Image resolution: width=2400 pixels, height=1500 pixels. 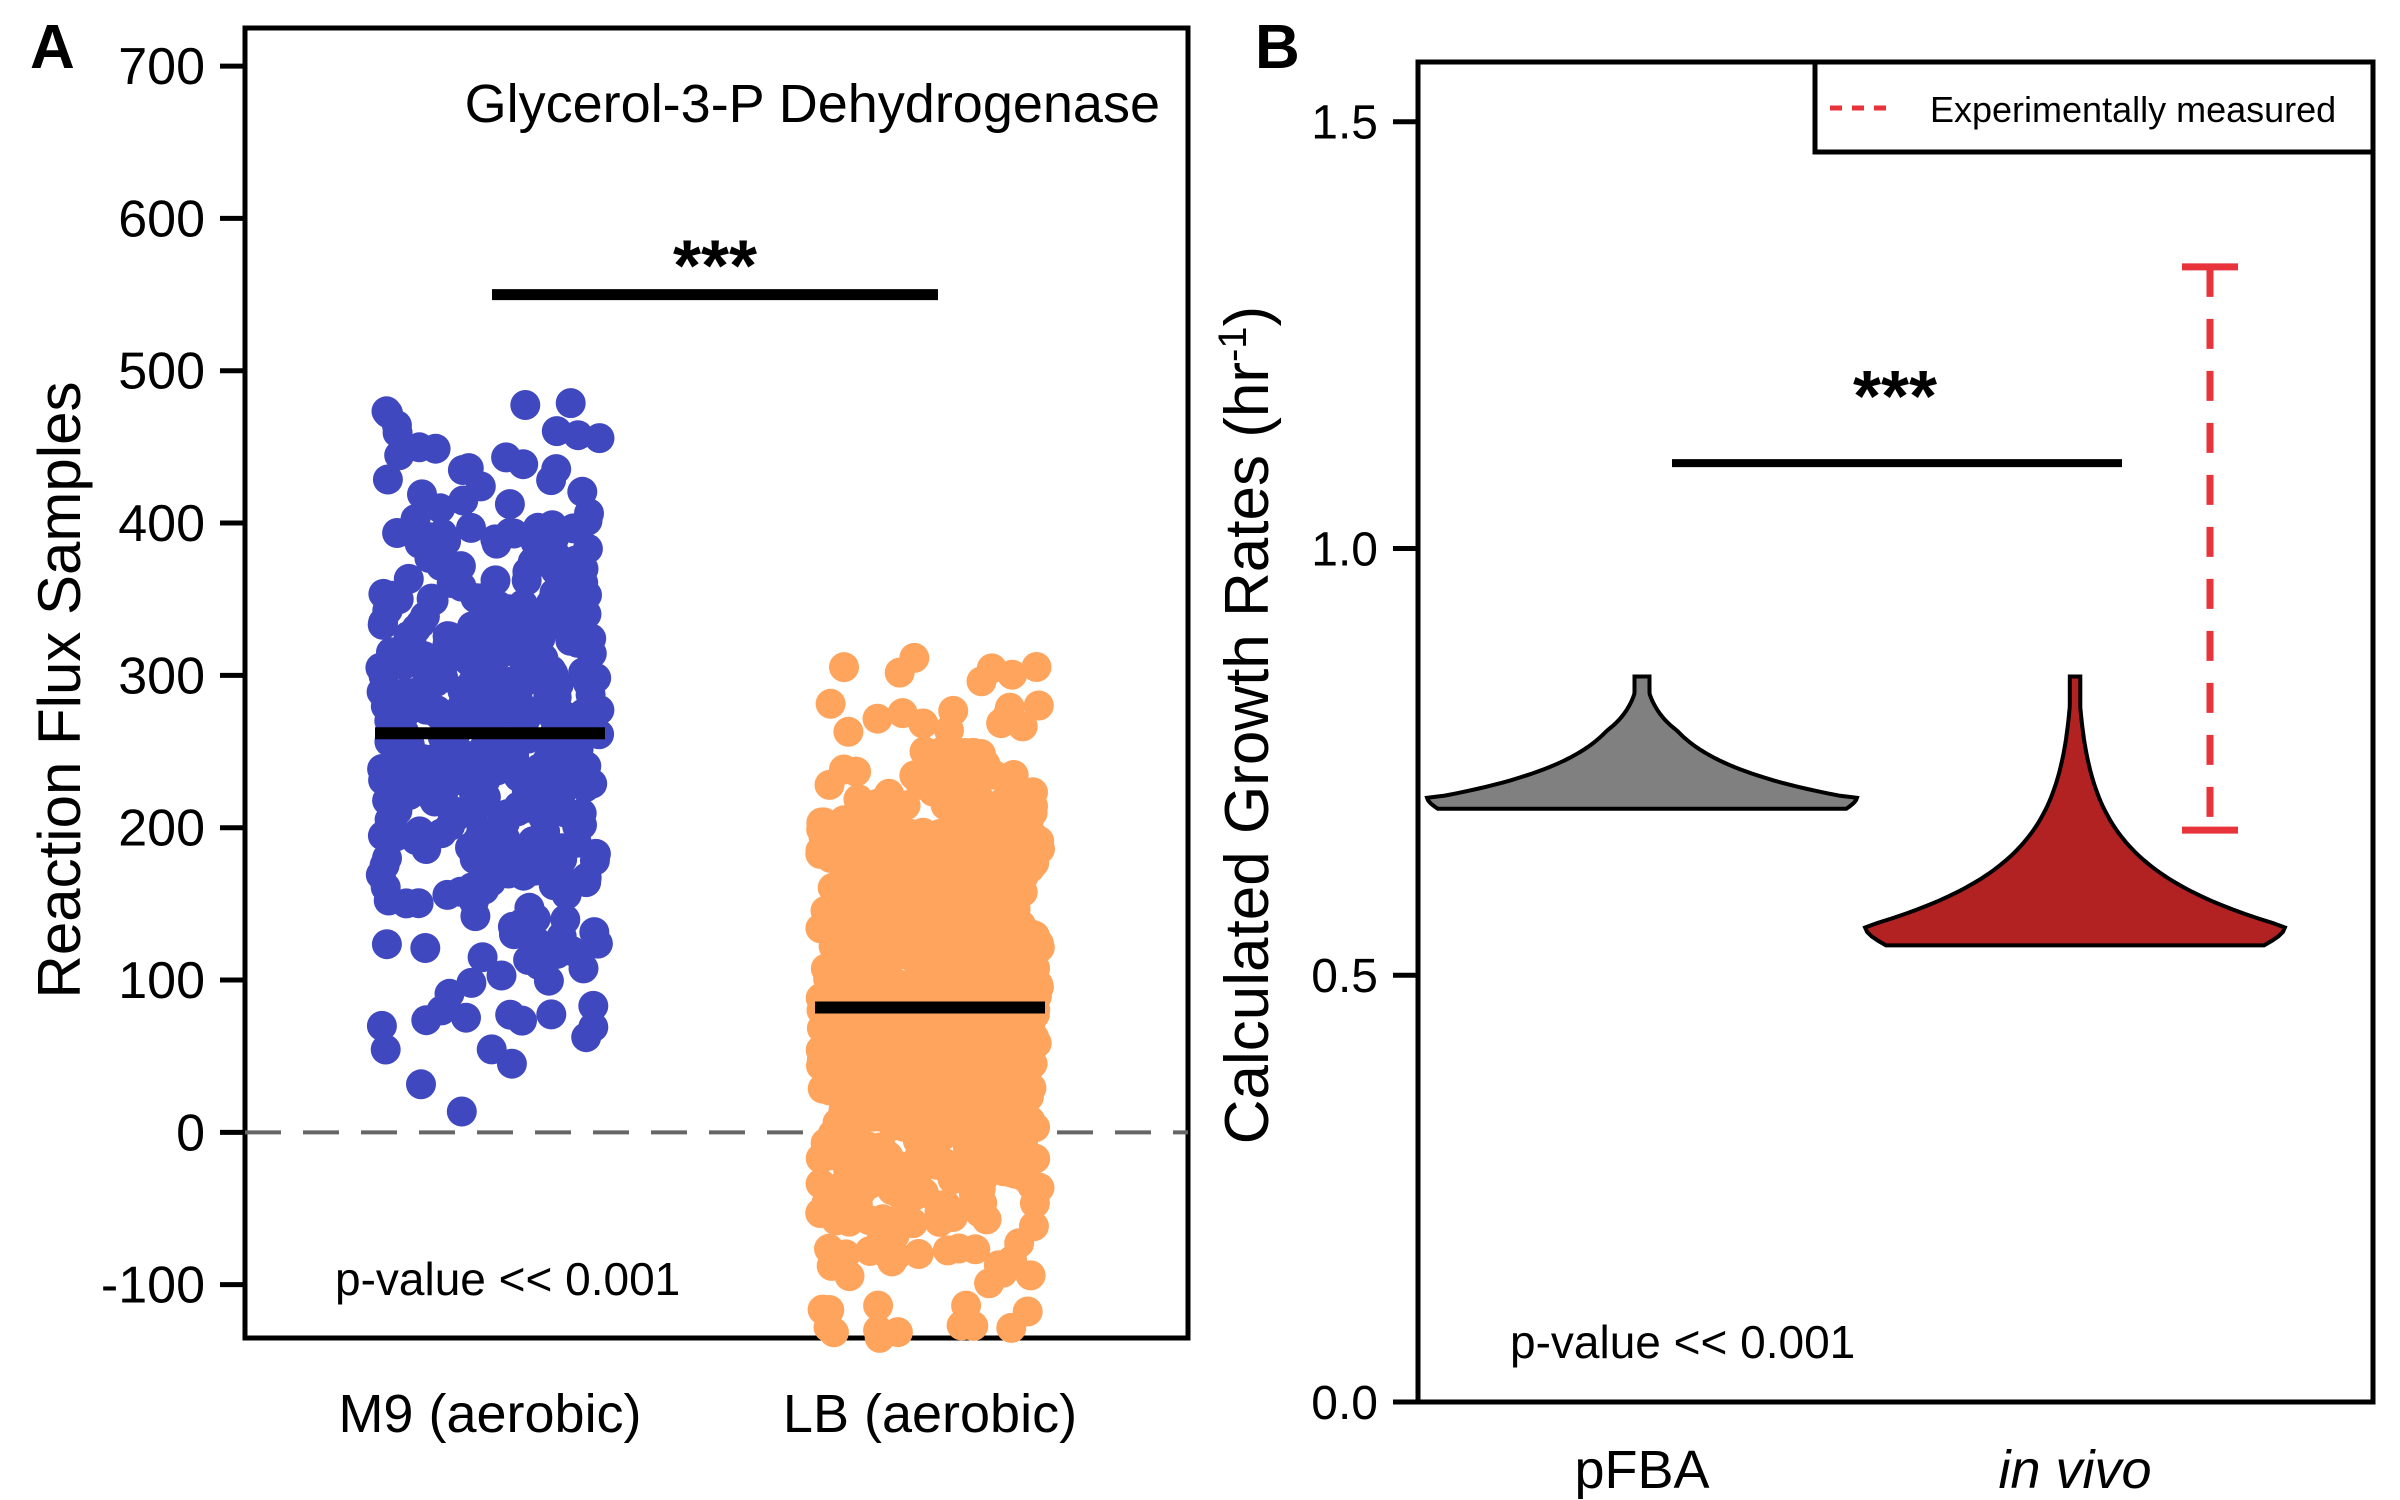 I want to click on panel-b-letter: B, so click(x=1277, y=47).